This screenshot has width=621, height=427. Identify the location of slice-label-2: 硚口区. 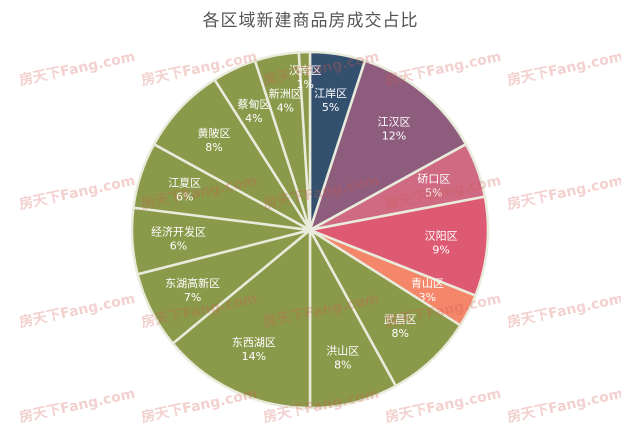
(433, 178).